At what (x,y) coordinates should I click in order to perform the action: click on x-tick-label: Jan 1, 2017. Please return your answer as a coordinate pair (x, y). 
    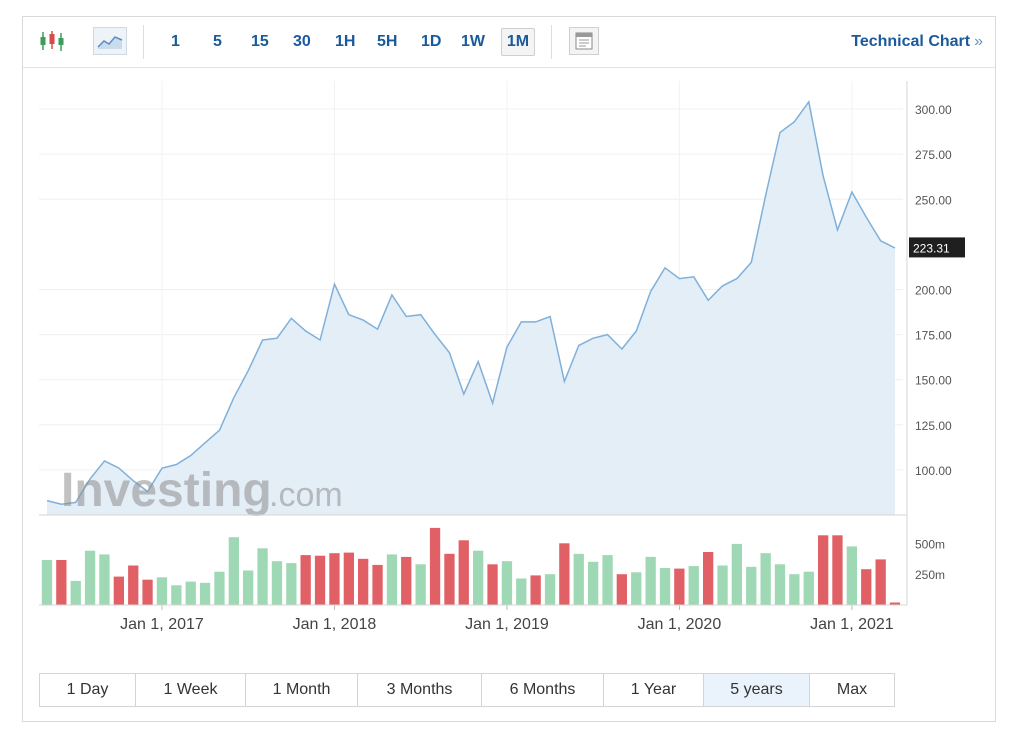
    Looking at the image, I should click on (162, 624).